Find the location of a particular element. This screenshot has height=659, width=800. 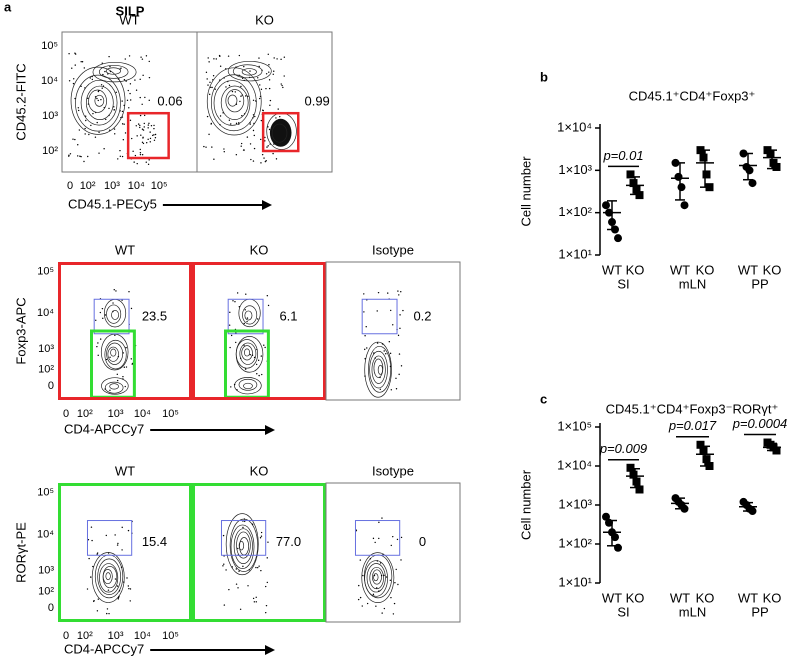

y-tick-label: 1×10³ is located at coordinates (575, 503).